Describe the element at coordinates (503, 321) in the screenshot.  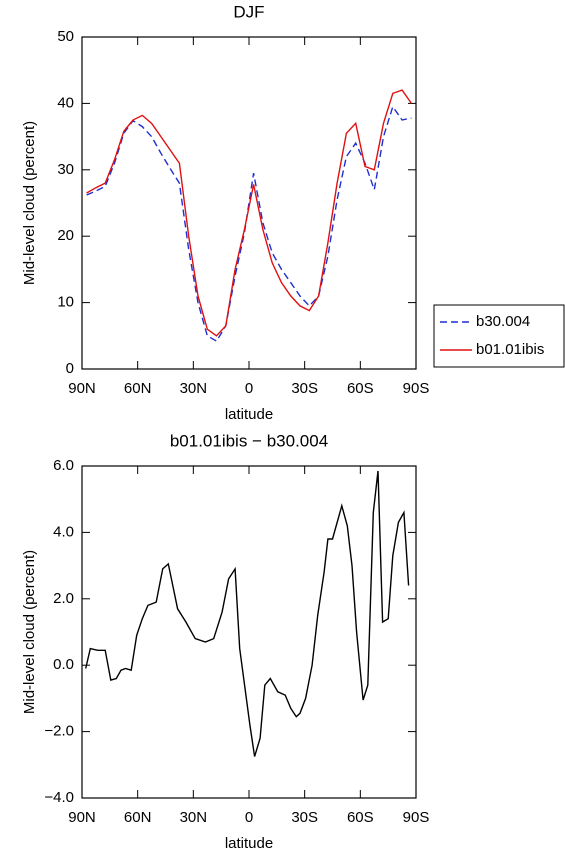
I see `legend-label: b30.004` at that location.